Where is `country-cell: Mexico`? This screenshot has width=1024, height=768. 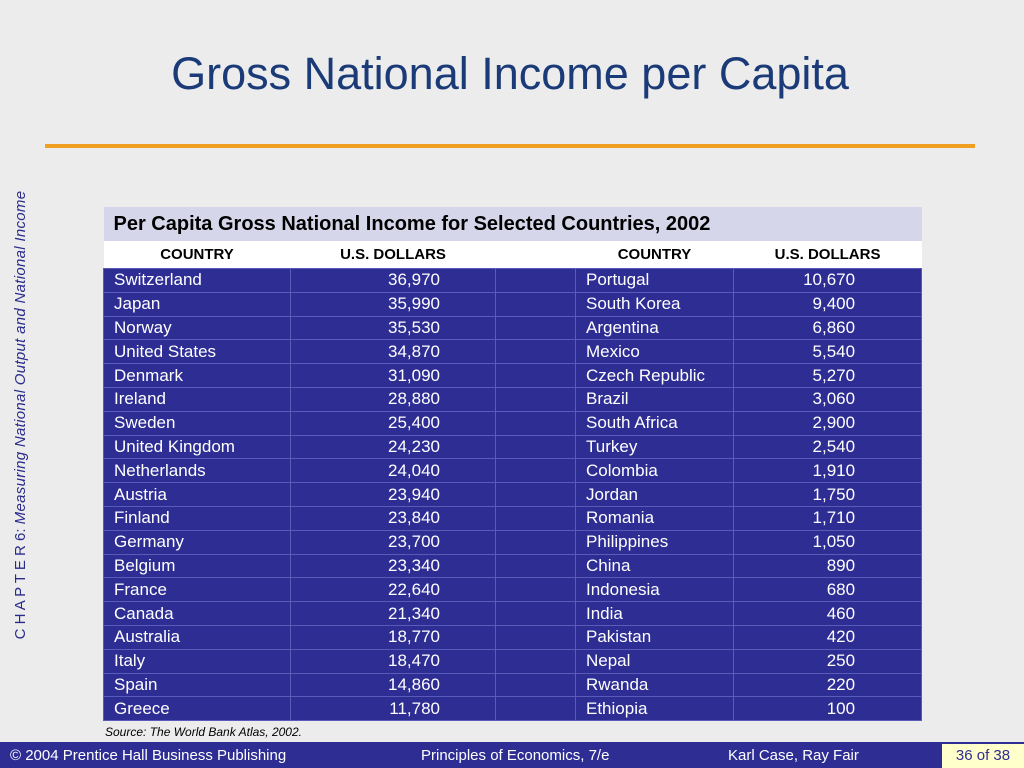
country-cell: Mexico is located at coordinates (654, 352).